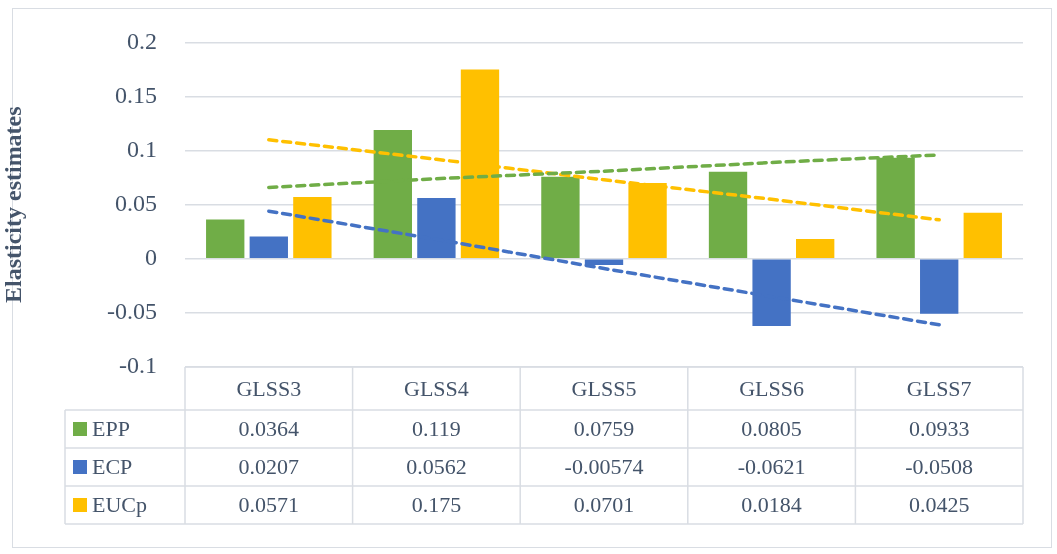 This screenshot has height=554, width=1057. I want to click on x-tick-label: GLSS7, so click(939, 388).